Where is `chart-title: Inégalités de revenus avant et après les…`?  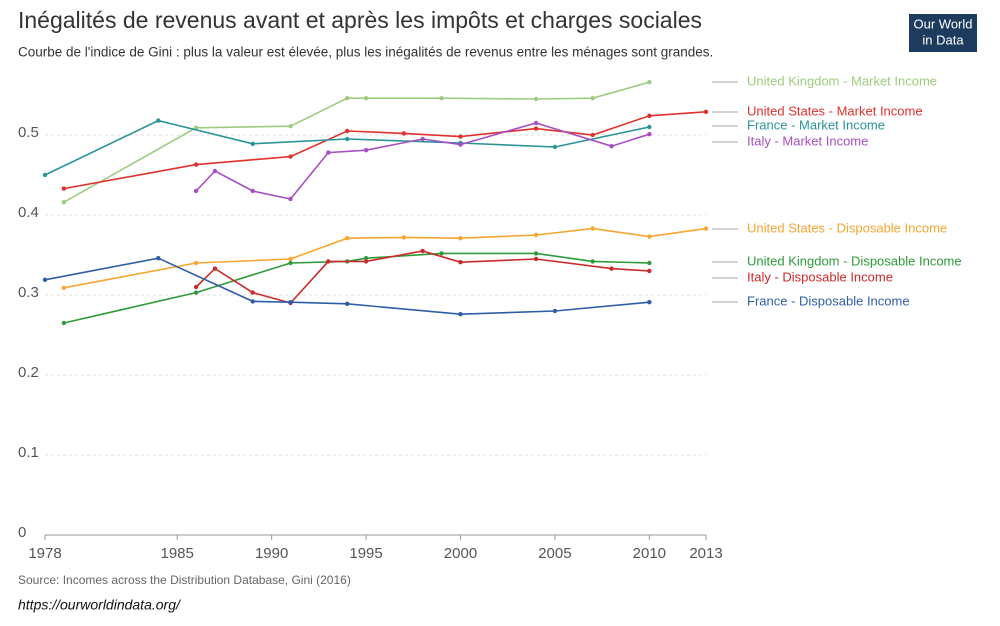
chart-title: Inégalités de revenus avant et après les… is located at coordinates (360, 20).